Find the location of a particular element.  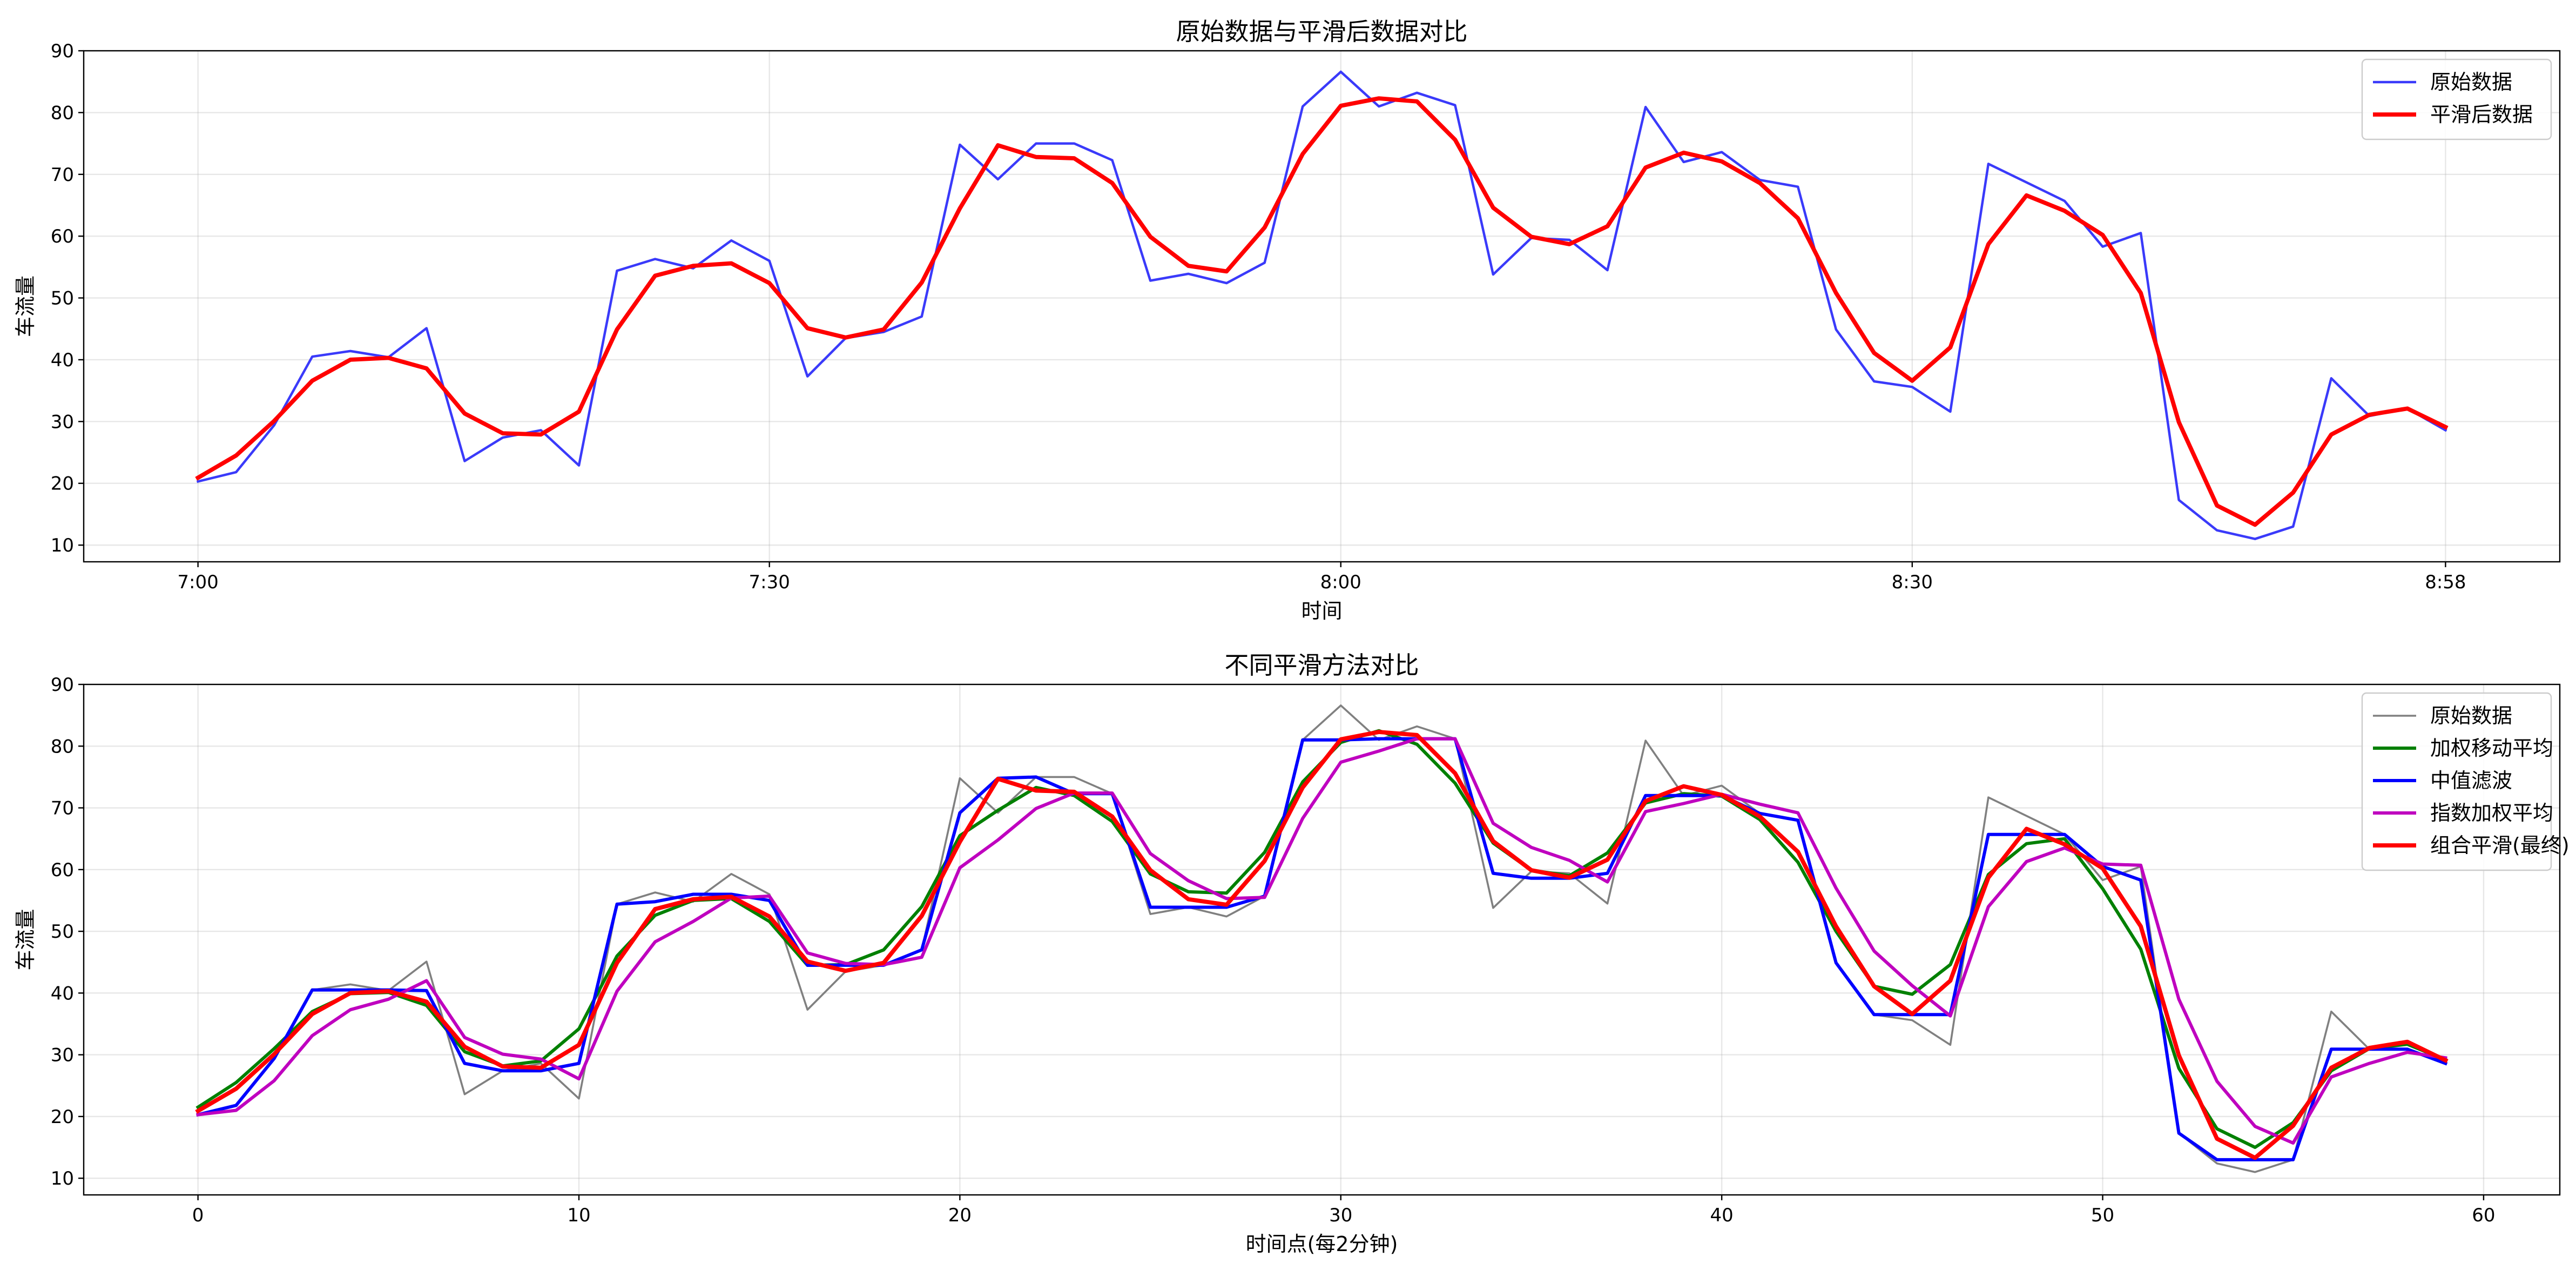

chart-title: 原始数据与平滑后数据对比 is located at coordinates (1321, 31).